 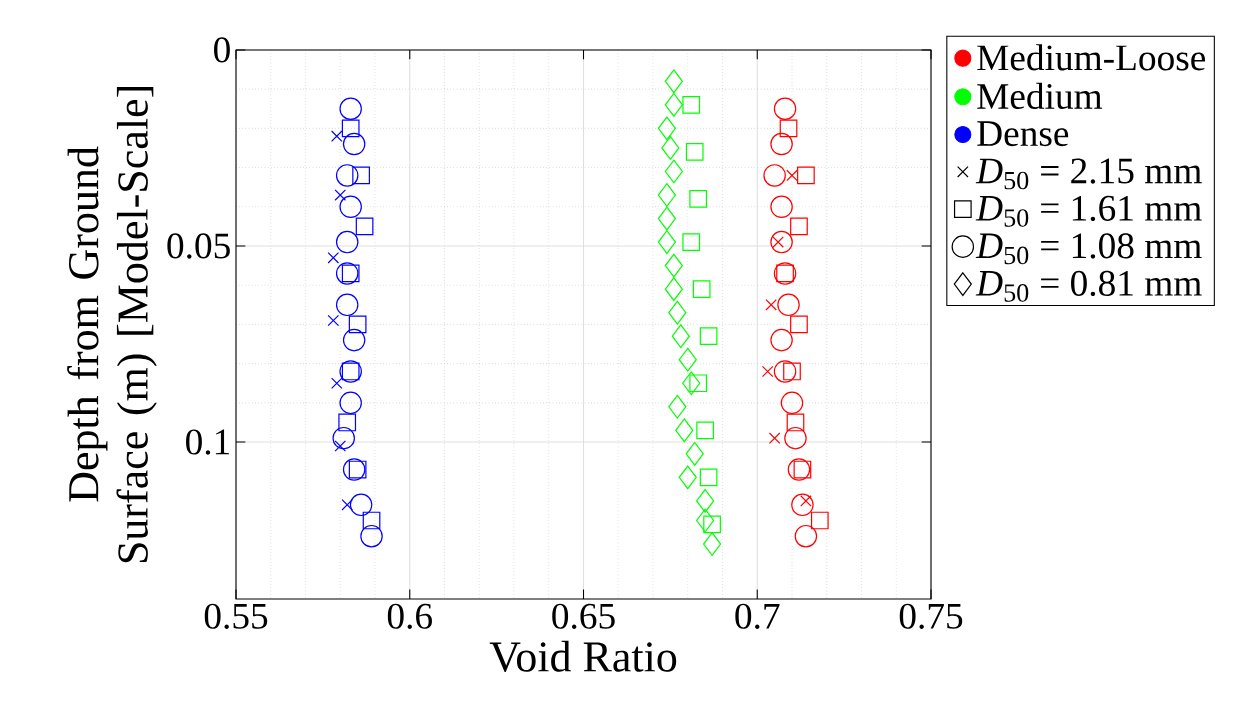 I want to click on y-axis-title: Depth from Ground Surface (m) [Model-Scale], so click(x=112, y=325).